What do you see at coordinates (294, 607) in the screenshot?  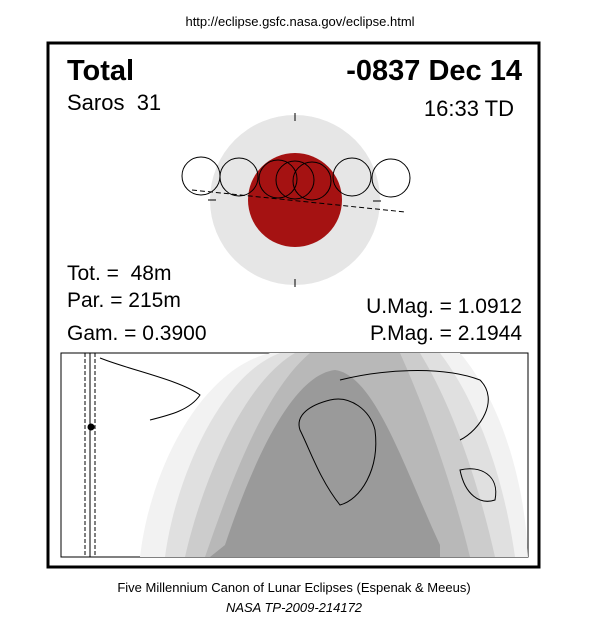 I see `publication: NASA TP-2009-214172` at bounding box center [294, 607].